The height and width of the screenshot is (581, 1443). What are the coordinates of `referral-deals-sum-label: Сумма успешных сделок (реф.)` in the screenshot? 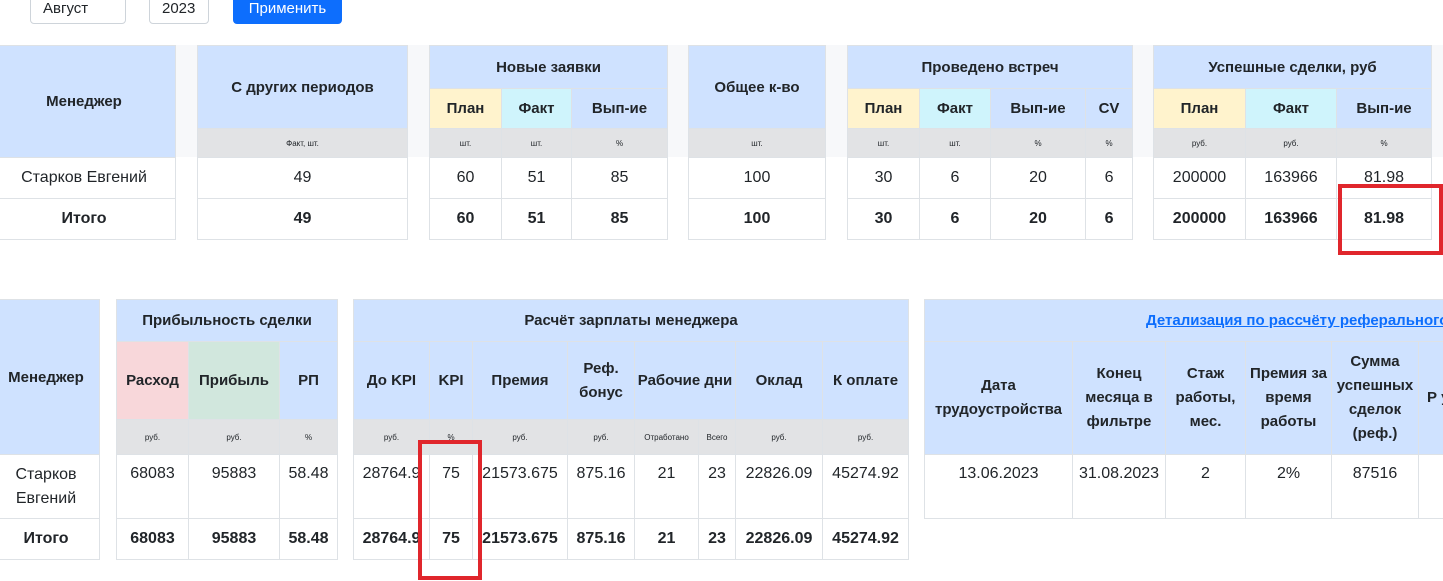 It's located at (1375, 398).